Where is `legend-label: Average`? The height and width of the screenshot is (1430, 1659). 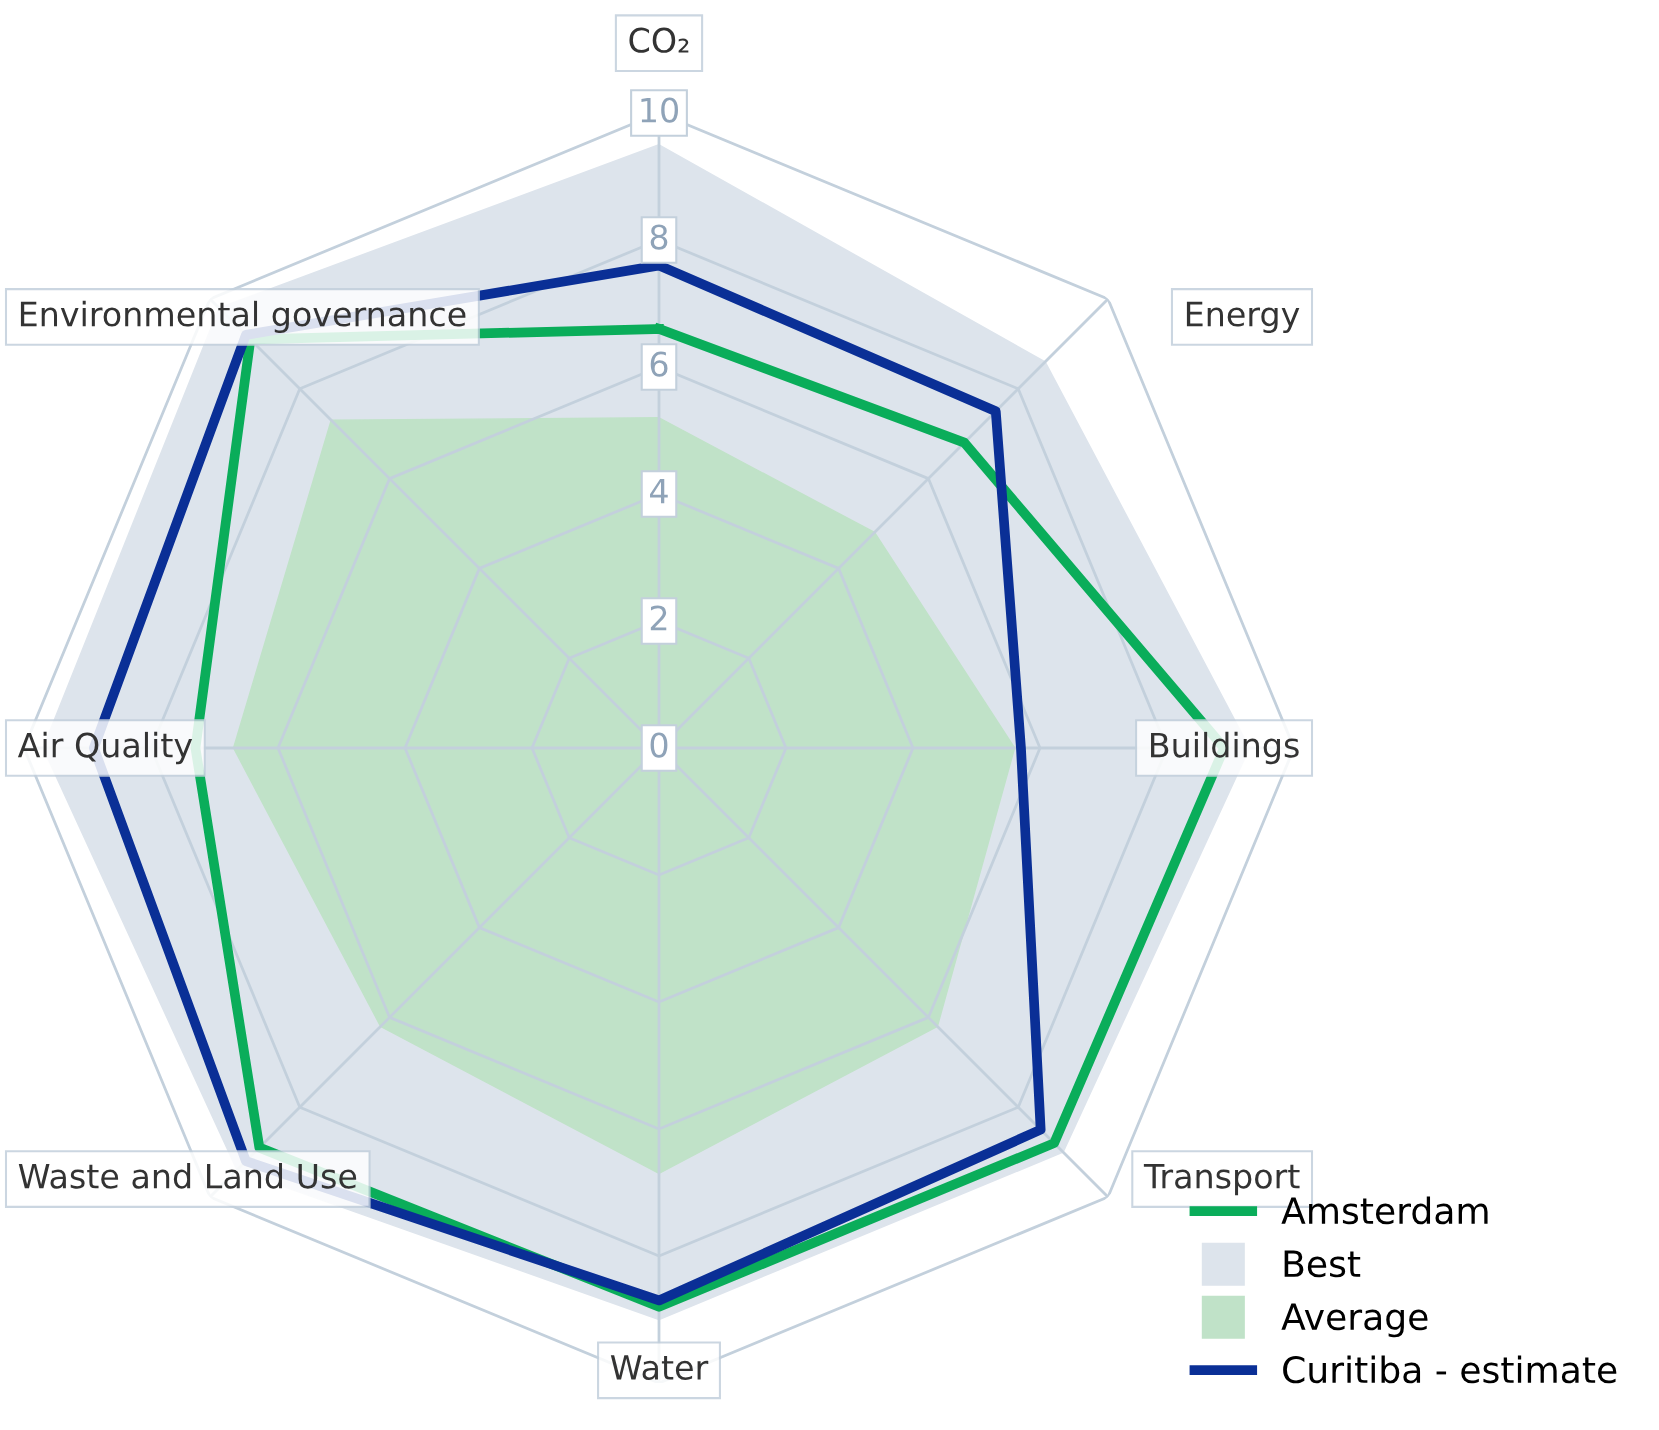
legend-label: Average is located at coordinates (1354, 1320).